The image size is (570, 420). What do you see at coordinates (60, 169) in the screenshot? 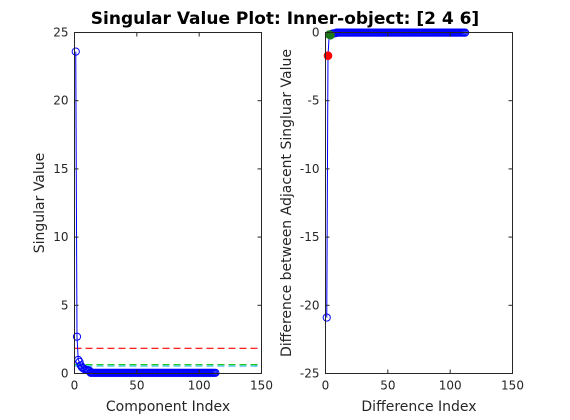
I see `y-tick-label: 15` at bounding box center [60, 169].